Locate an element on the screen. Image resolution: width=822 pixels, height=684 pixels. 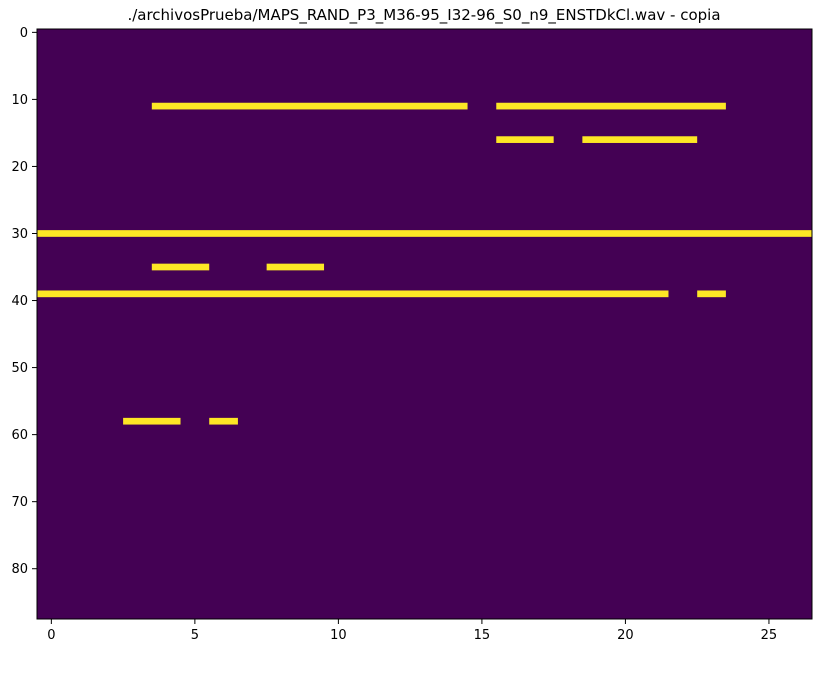
x-tick-label: 0 is located at coordinates (51, 635).